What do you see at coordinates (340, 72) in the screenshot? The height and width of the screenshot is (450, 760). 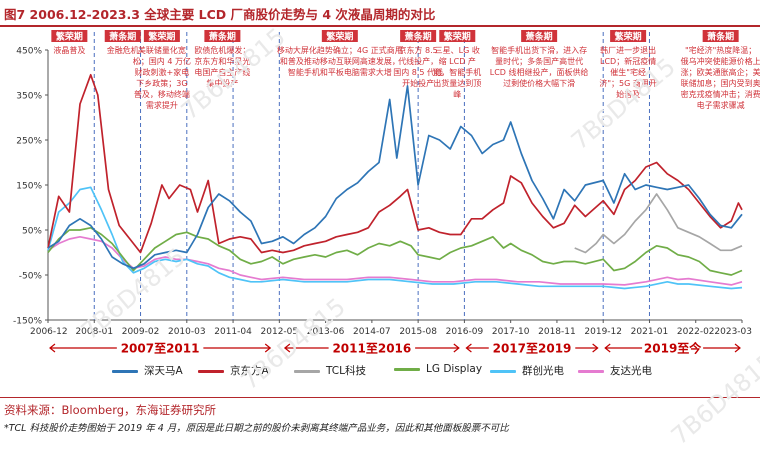 I see `cycle-description: 智能手机和平板电脑需求大增` at bounding box center [340, 72].